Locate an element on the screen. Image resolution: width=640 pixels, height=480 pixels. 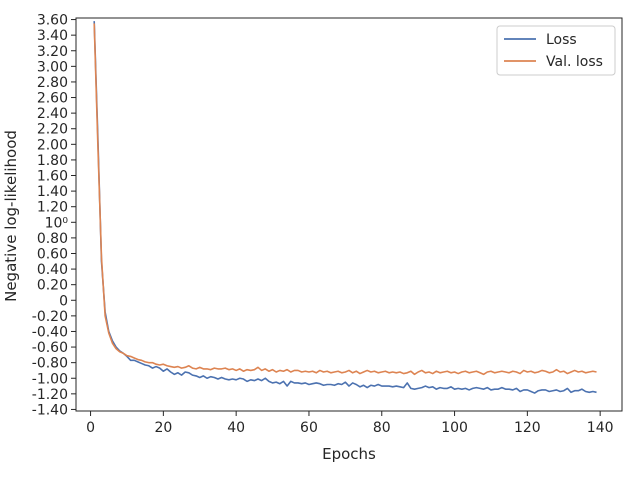
y-tick-label: 1.20 is located at coordinates (52, 208).